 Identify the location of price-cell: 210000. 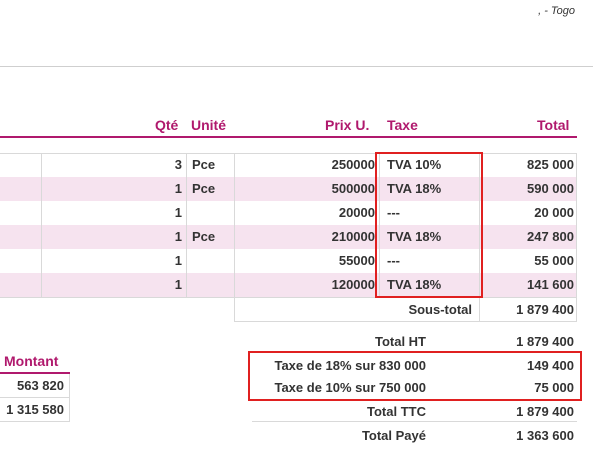
(353, 236).